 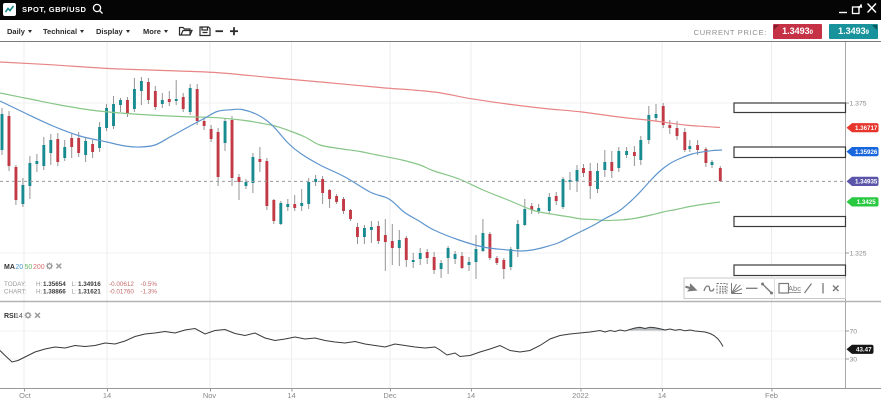 What do you see at coordinates (866, 152) in the screenshot?
I see `svg-text: 1.35926` at bounding box center [866, 152].